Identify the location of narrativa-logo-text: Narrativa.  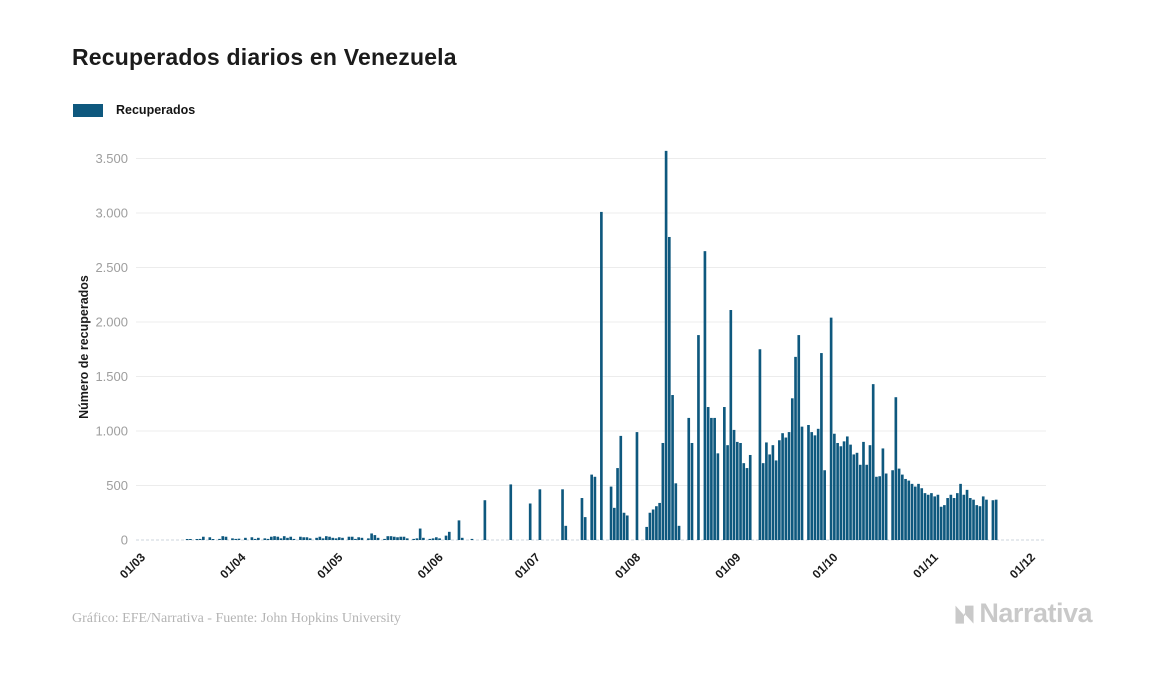
(1035, 613).